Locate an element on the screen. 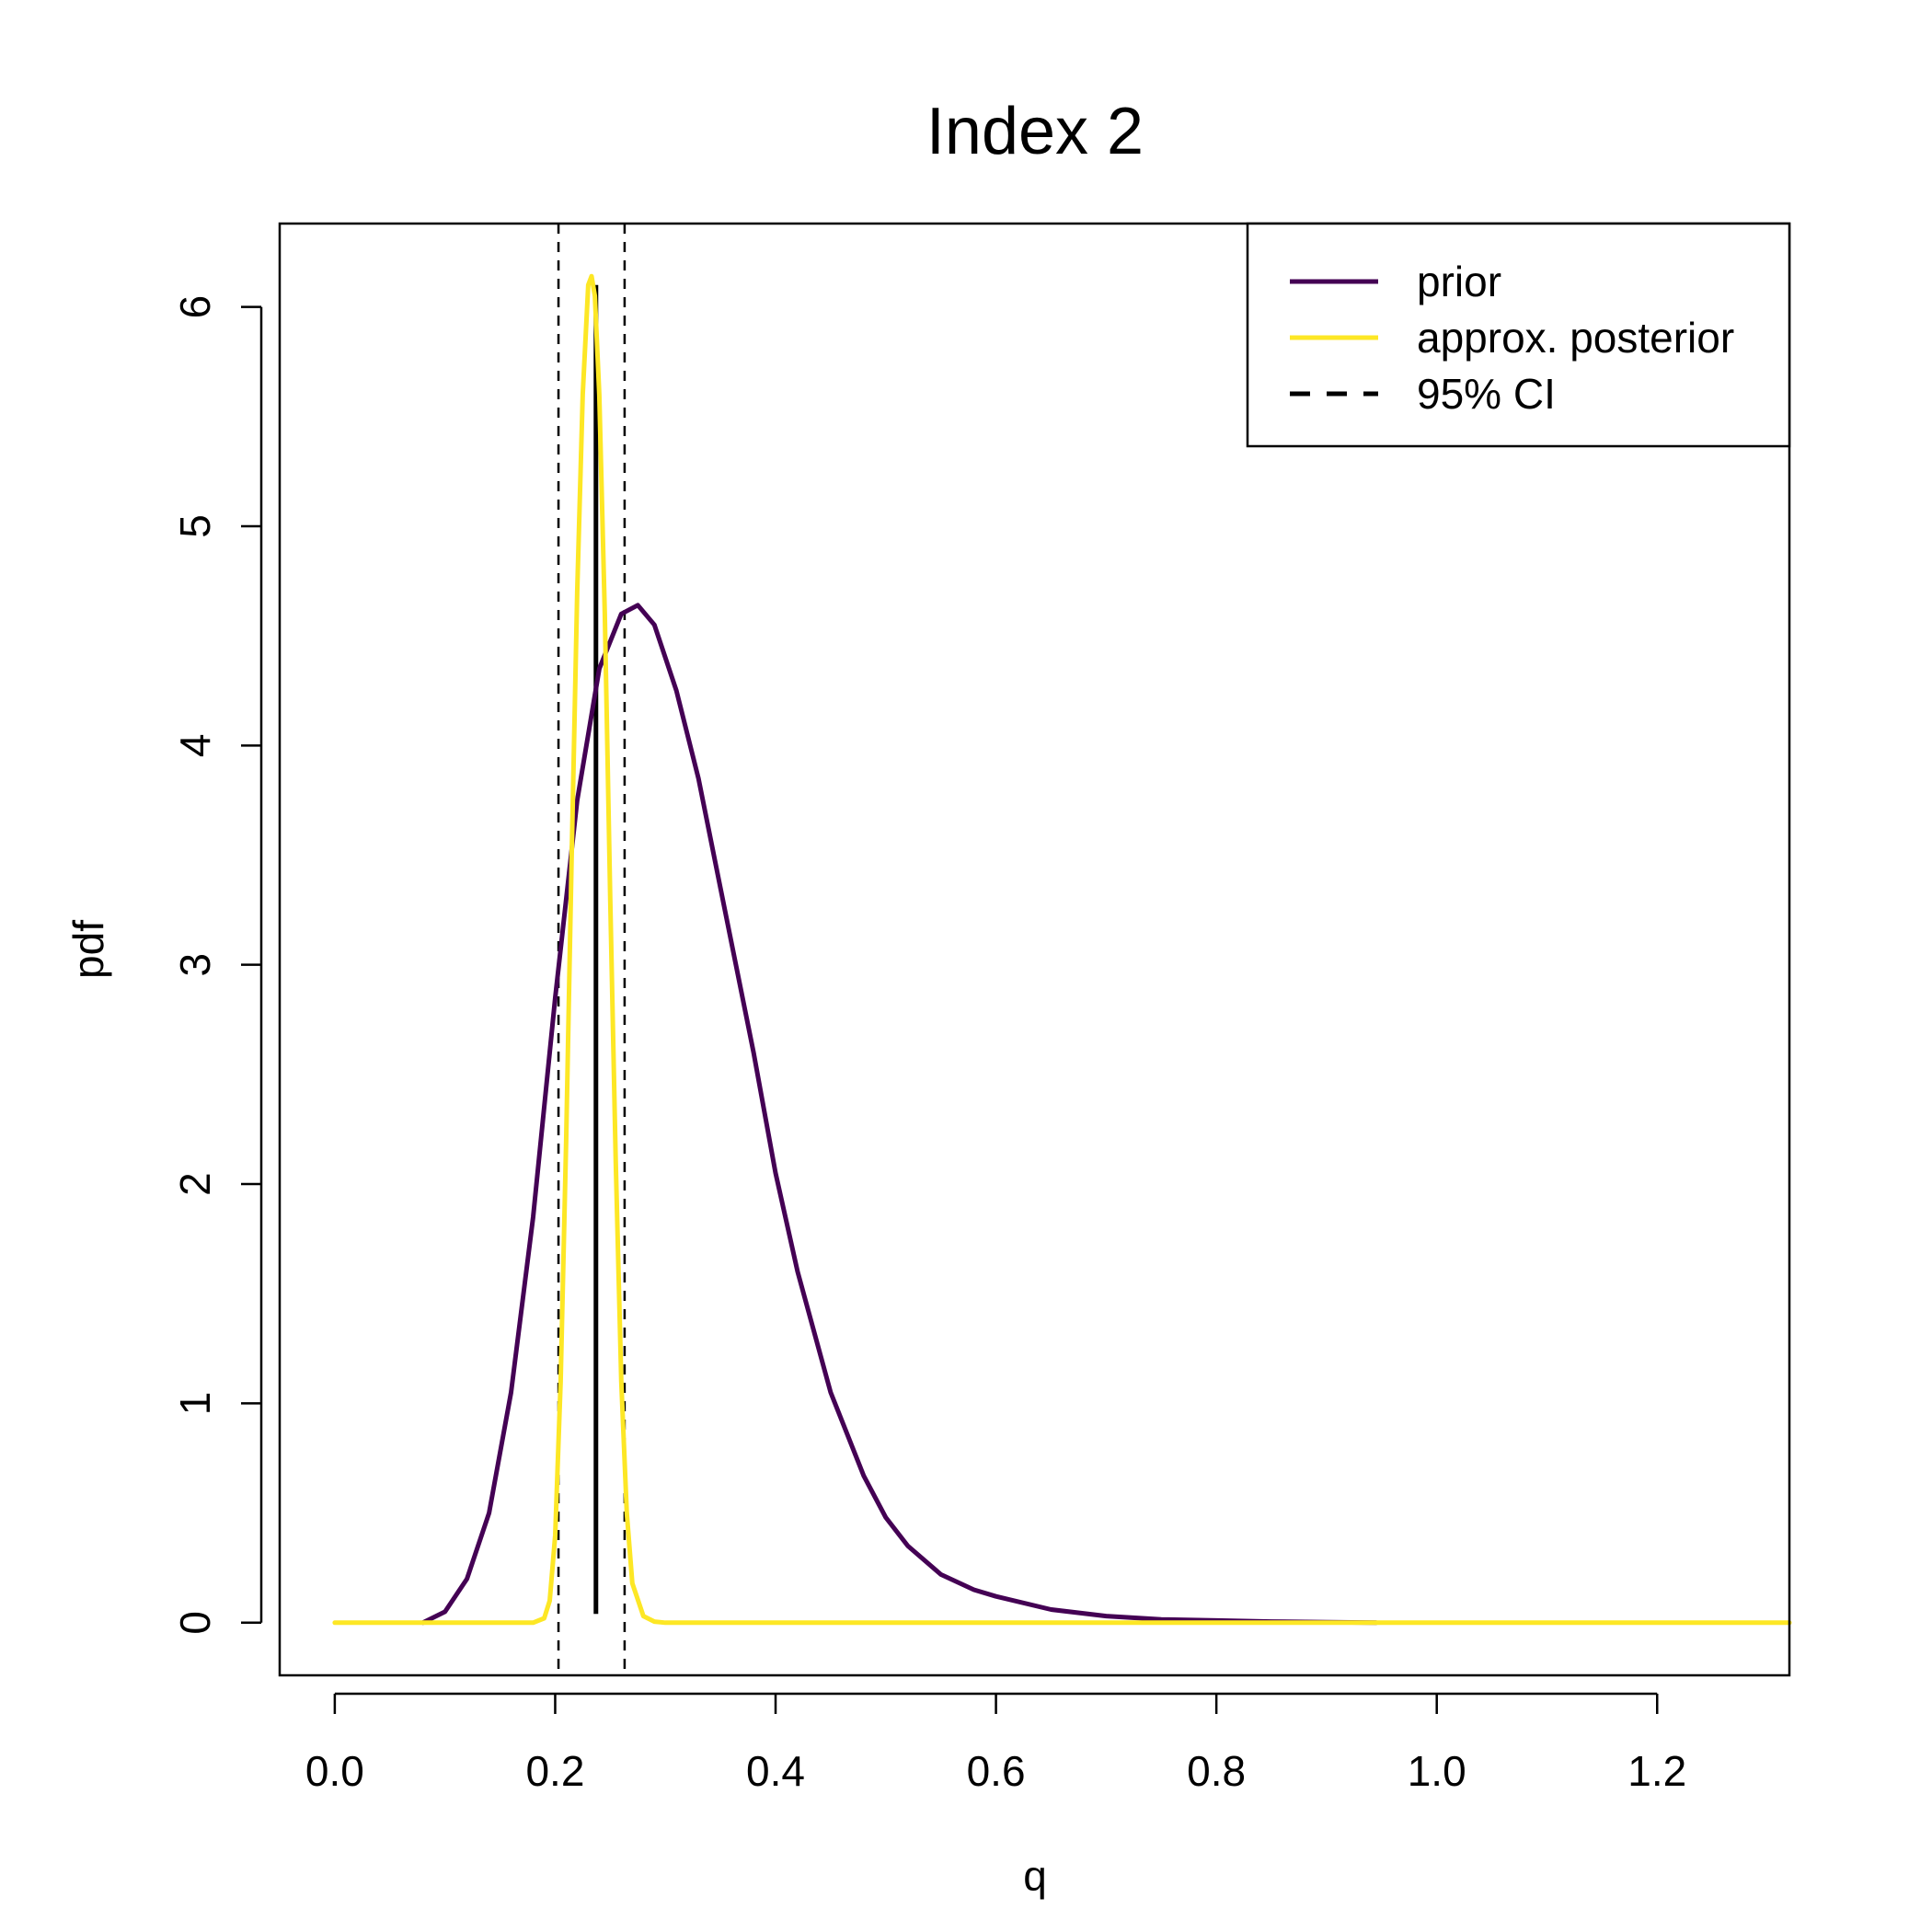 This screenshot has width=1932, height=1932. x-tick-label: 0.8 is located at coordinates (1216, 1771).